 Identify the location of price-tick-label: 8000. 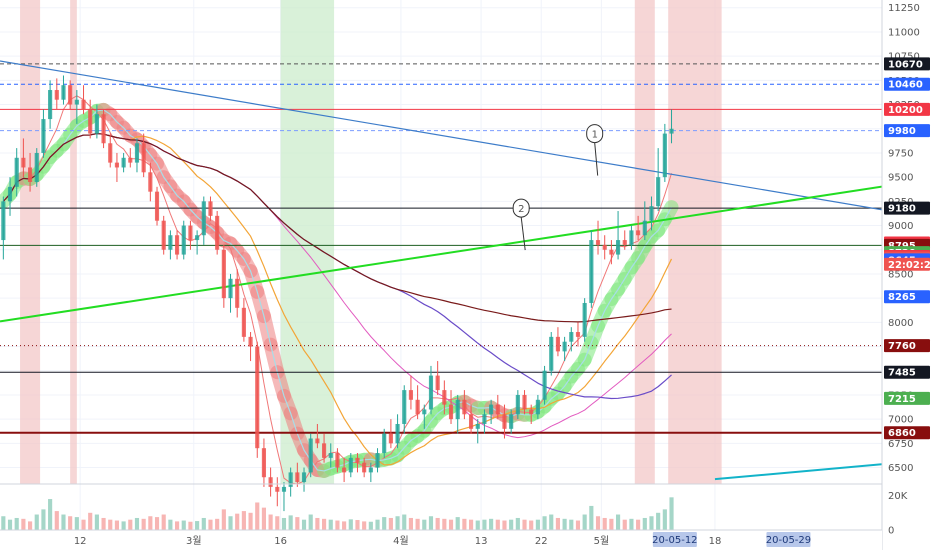
(900, 323).